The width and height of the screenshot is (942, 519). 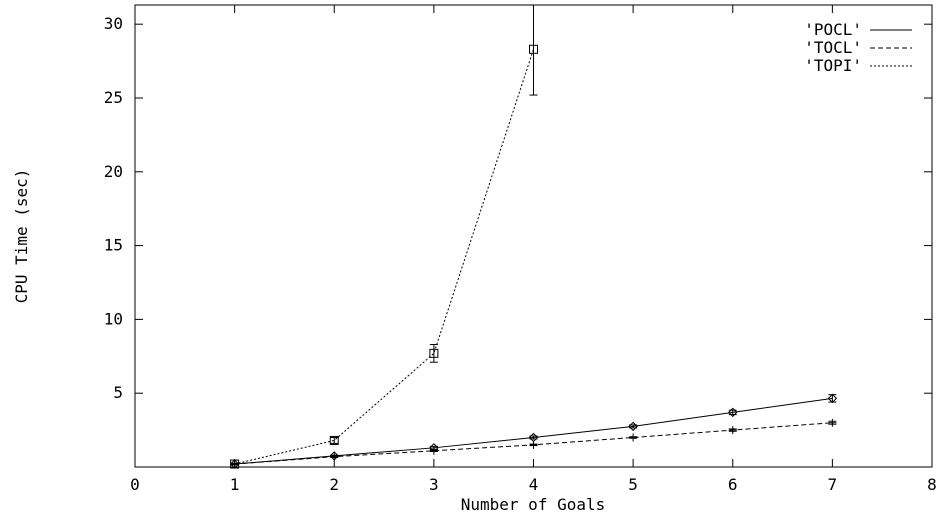 I want to click on x-tick-label: 4, so click(x=534, y=484).